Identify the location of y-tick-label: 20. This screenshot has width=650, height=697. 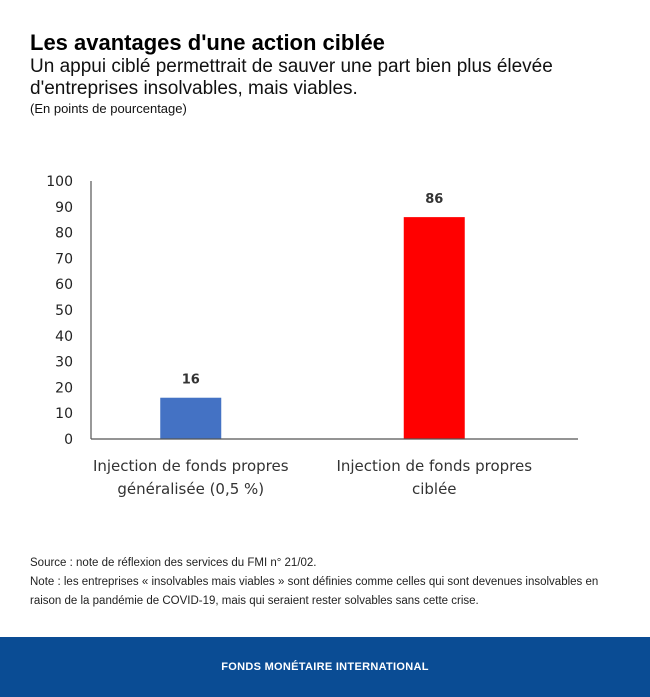
(64, 388).